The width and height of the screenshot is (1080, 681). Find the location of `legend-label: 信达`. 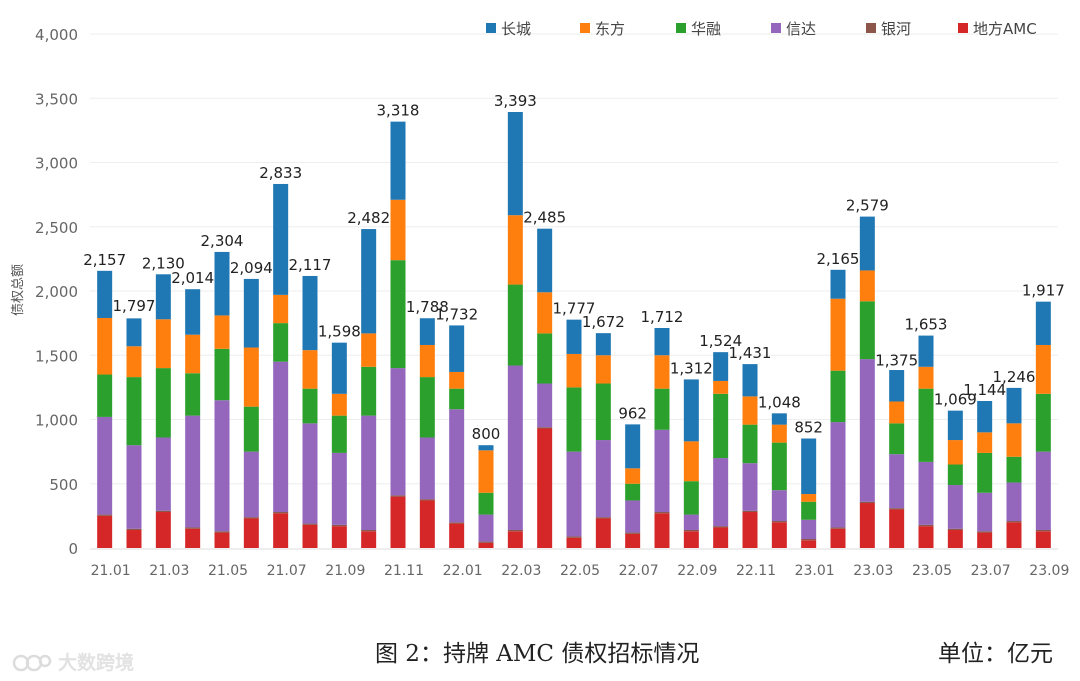

legend-label: 信达 is located at coordinates (801, 29).